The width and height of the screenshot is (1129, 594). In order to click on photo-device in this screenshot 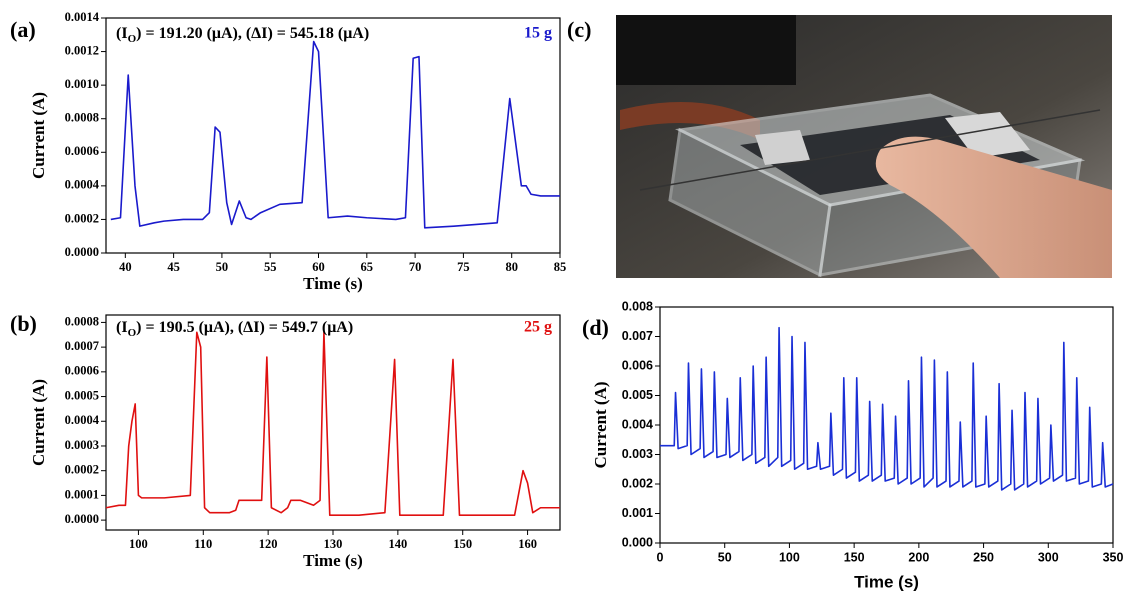, I will do `click(706, 50)`.